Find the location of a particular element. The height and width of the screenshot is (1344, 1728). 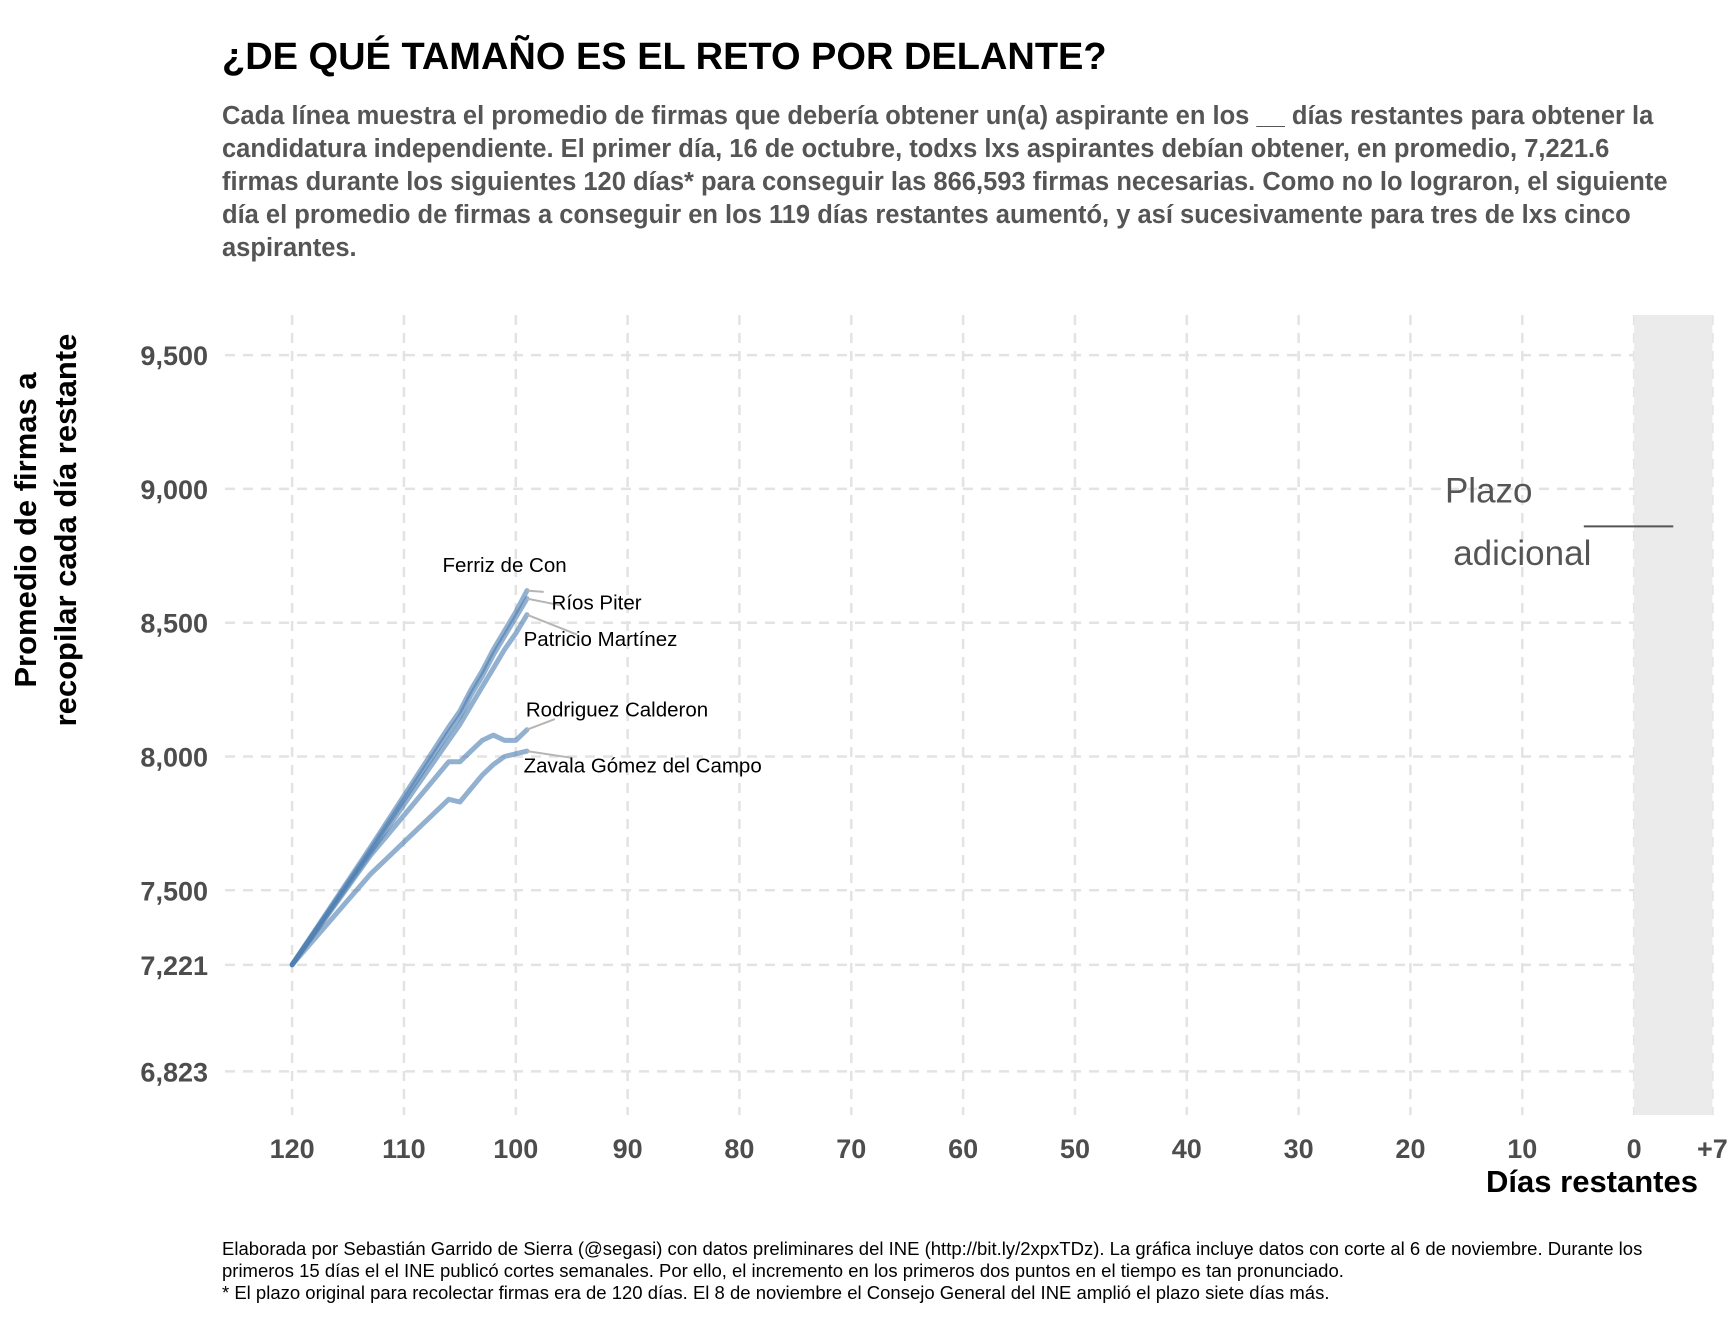

x-tick-label: 20 is located at coordinates (1410, 1149).